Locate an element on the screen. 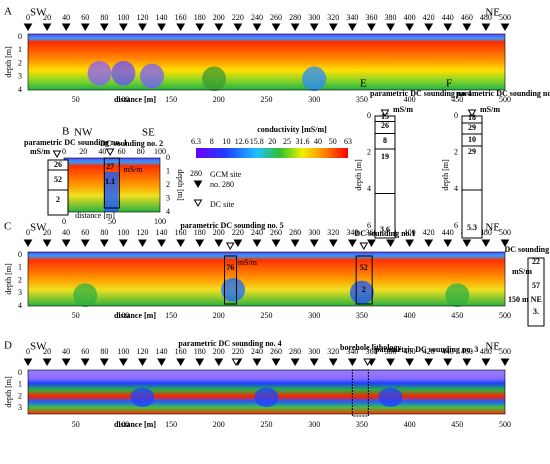  conductivity-section is located at coordinates (266, 279).